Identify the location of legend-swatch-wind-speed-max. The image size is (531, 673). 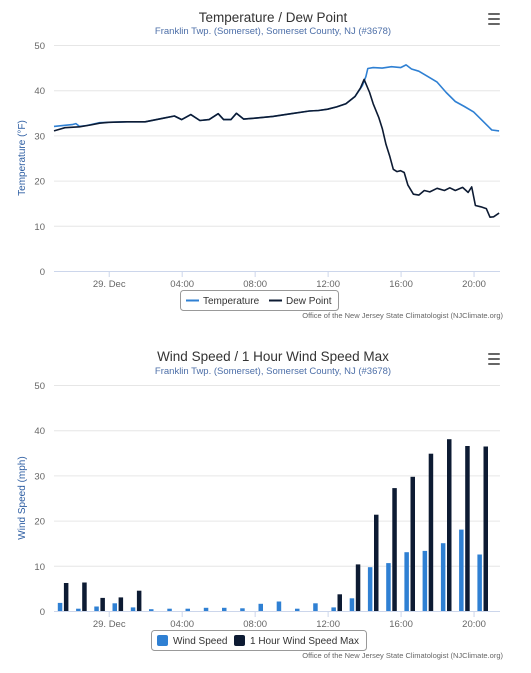
(239, 640).